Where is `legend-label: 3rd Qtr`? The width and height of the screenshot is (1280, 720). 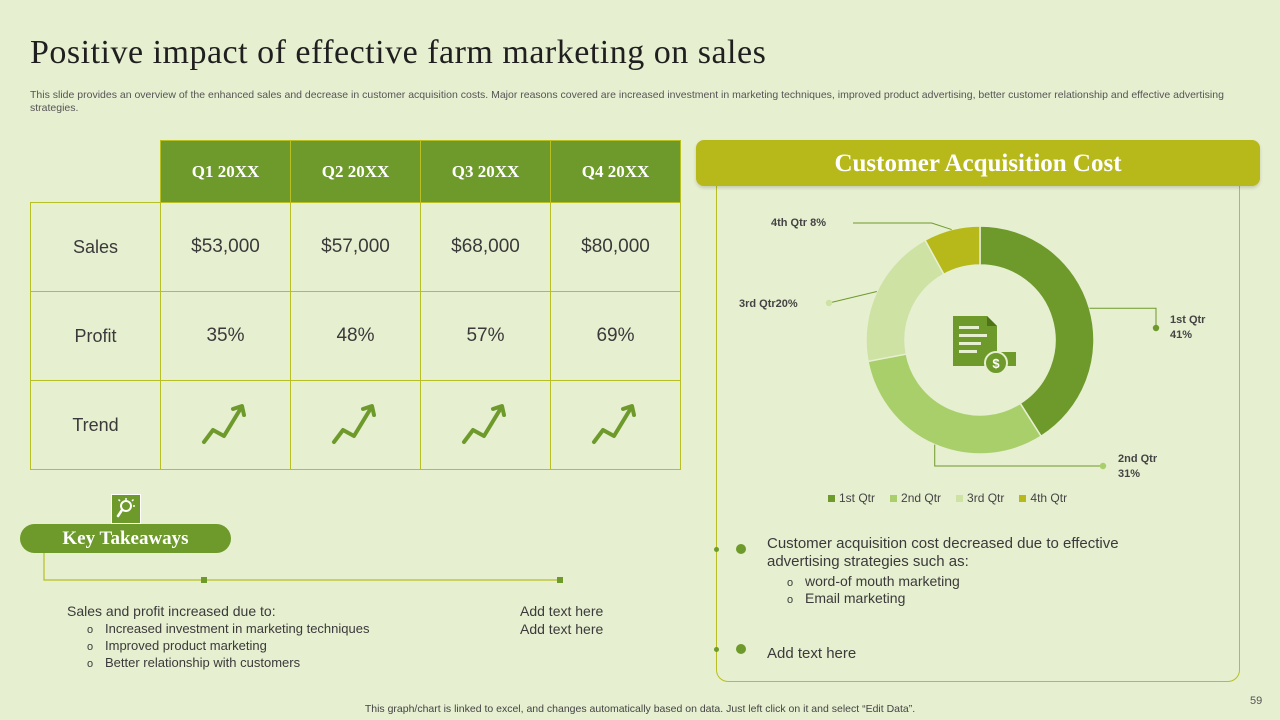
legend-label: 3rd Qtr is located at coordinates (986, 498).